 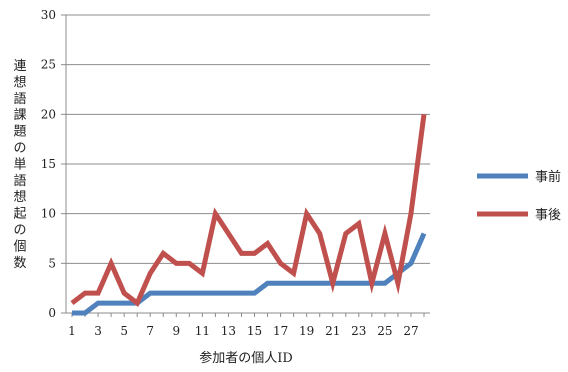 What do you see at coordinates (228, 331) in the screenshot?
I see `x-tick-label: 13` at bounding box center [228, 331].